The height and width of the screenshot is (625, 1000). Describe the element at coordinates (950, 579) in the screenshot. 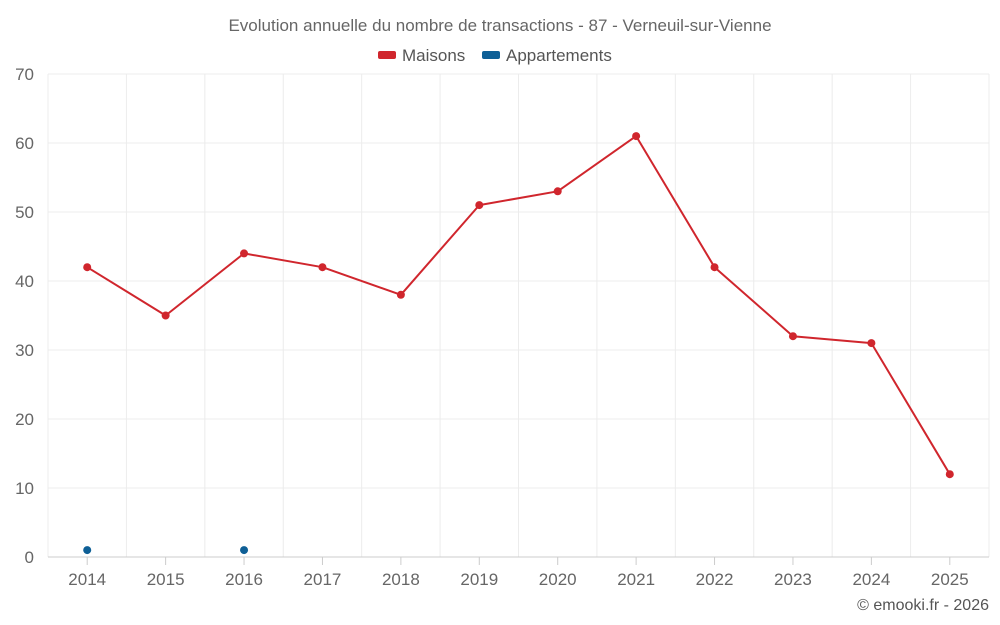

I see `x-tick-label: 2025` at that location.